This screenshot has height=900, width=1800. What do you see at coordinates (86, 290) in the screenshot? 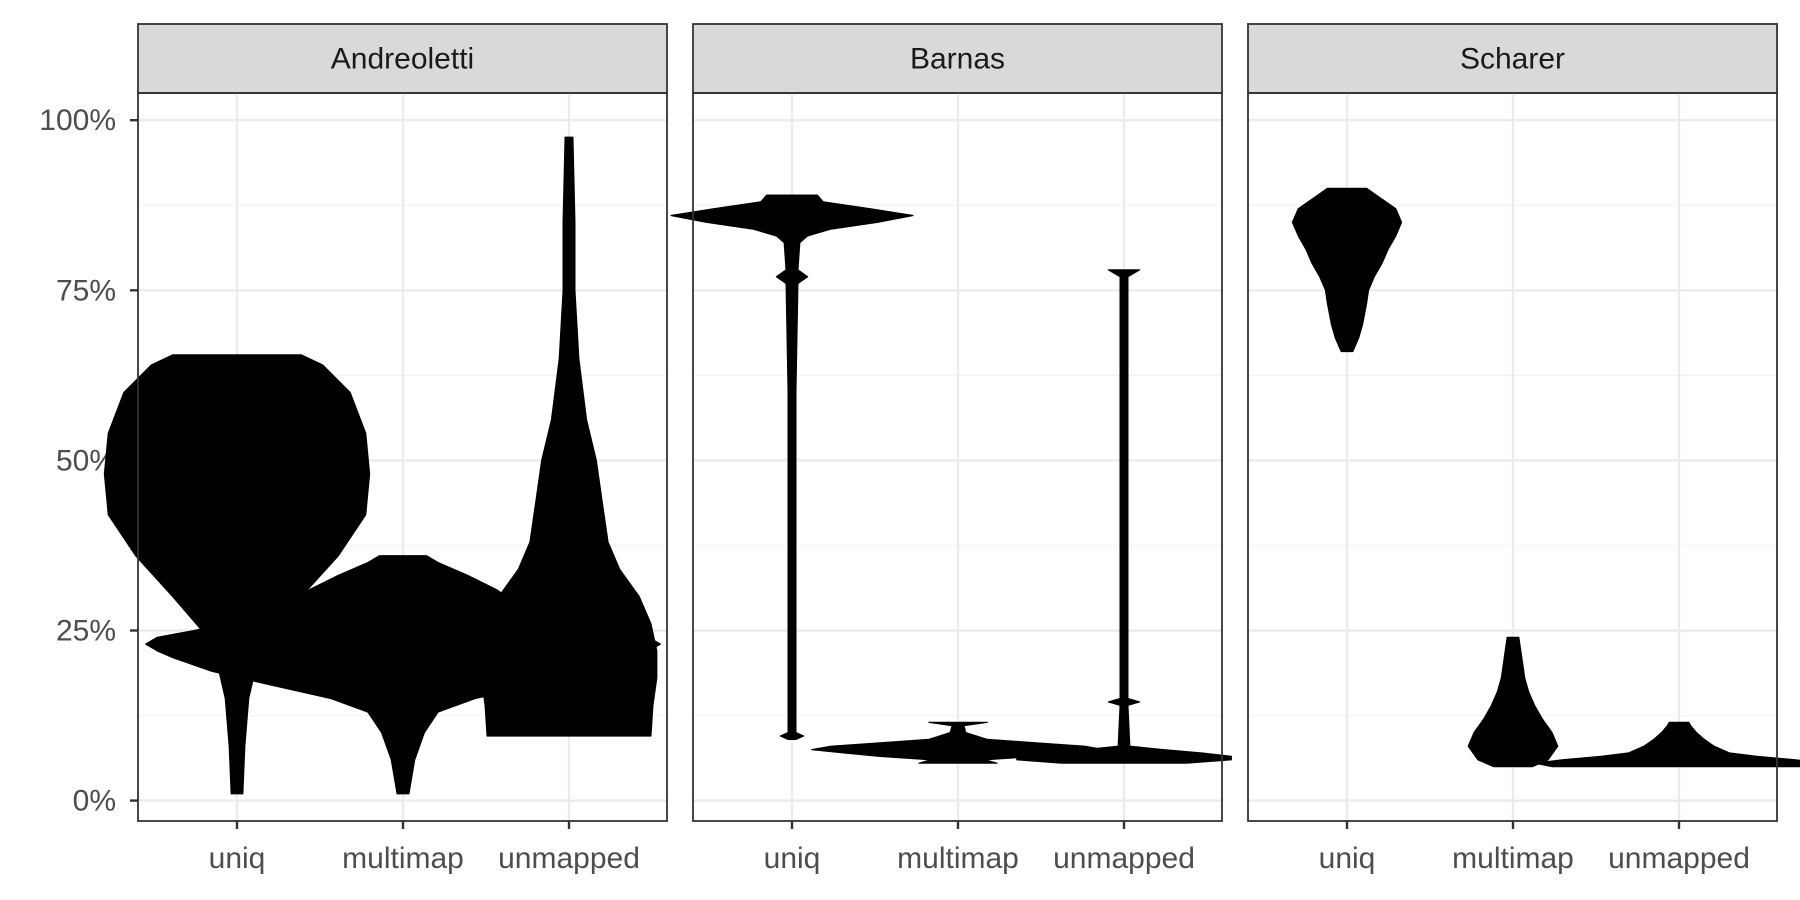
I see `y-tick-label: 75%` at bounding box center [86, 290].